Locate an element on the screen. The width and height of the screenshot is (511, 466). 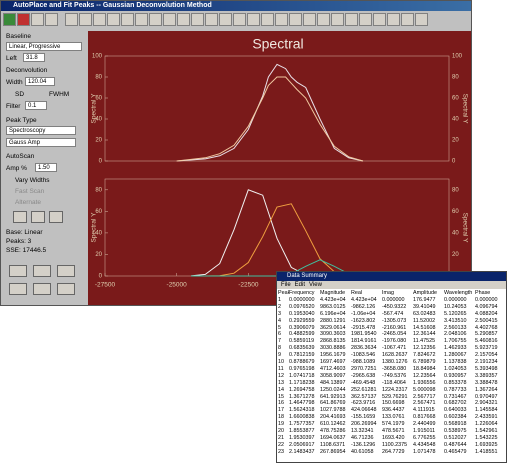
table-cell: 12 is located at coordinates (281, 375).